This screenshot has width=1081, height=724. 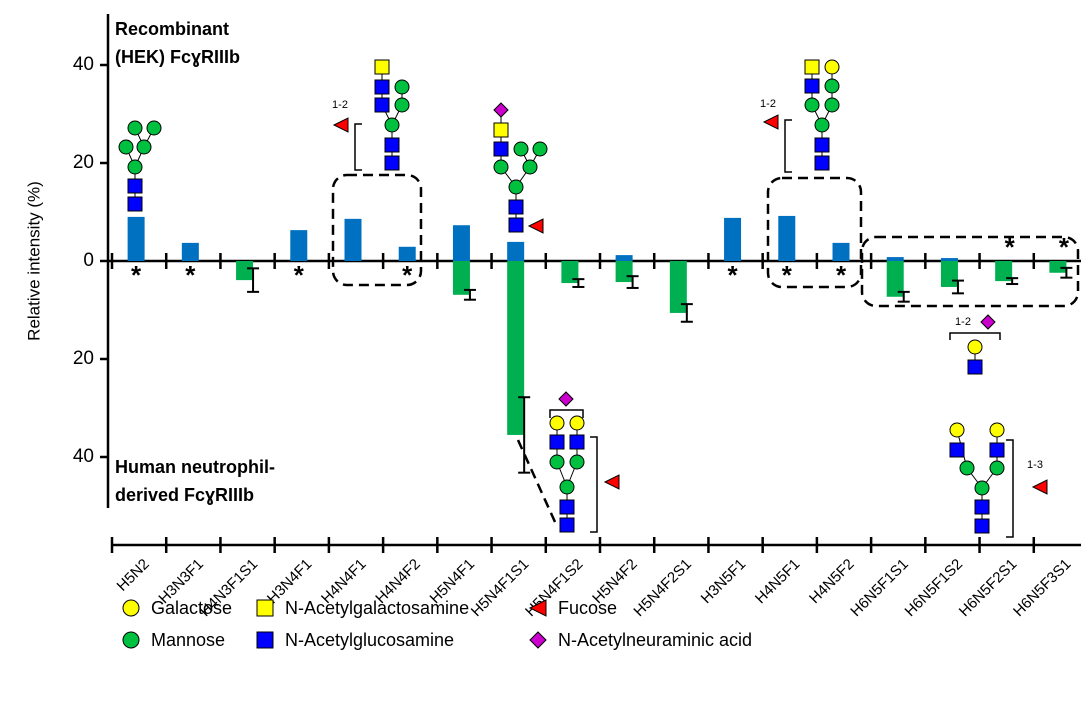 I want to click on x-tick-label: H6N5F1S2, so click(x=934, y=588).